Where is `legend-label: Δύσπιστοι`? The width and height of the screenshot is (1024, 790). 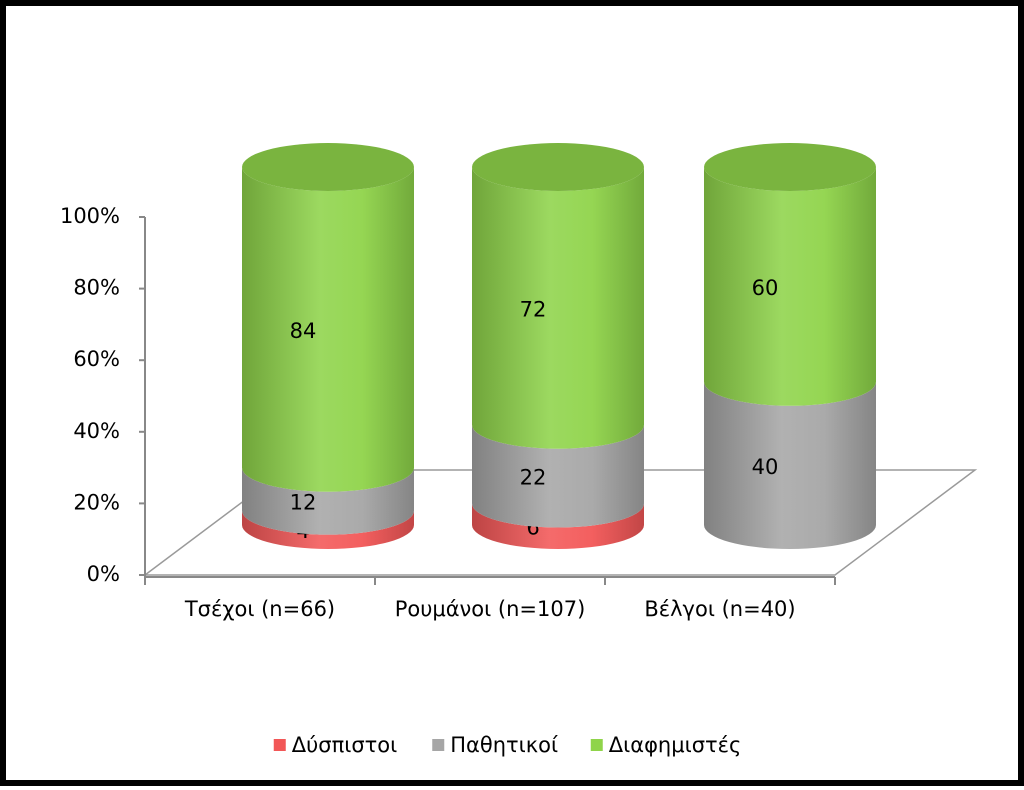 legend-label: Δύσπιστοι is located at coordinates (344, 745).